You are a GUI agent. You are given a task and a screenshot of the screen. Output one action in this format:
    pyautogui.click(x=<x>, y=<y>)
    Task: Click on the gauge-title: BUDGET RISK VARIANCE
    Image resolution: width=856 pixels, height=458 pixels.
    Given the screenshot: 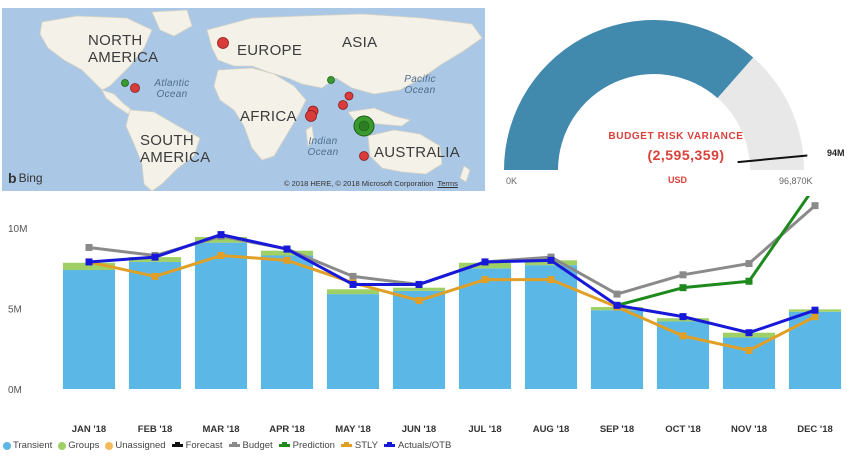 What is the action you would take?
    pyautogui.click(x=676, y=136)
    